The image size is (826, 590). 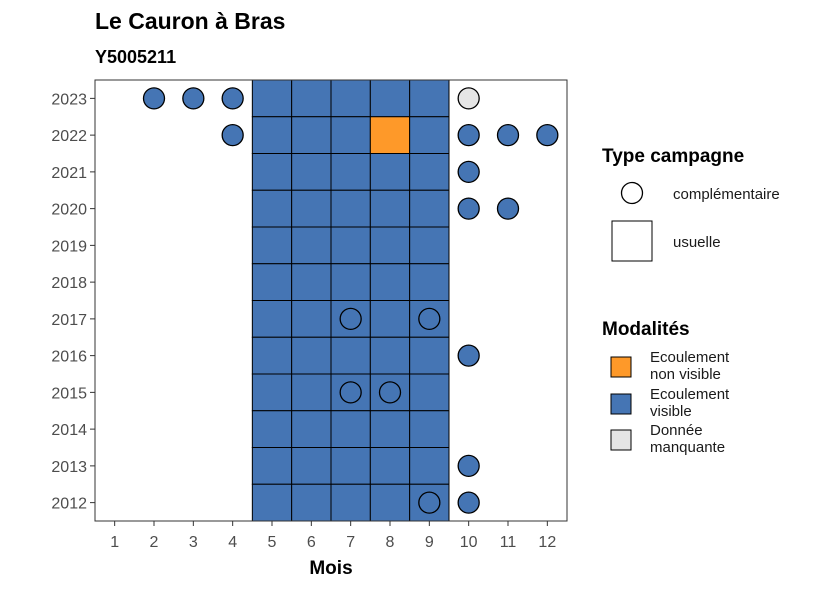 What do you see at coordinates (69, 136) in the screenshot?
I see `y-tick-label-2022: 2022` at bounding box center [69, 136].